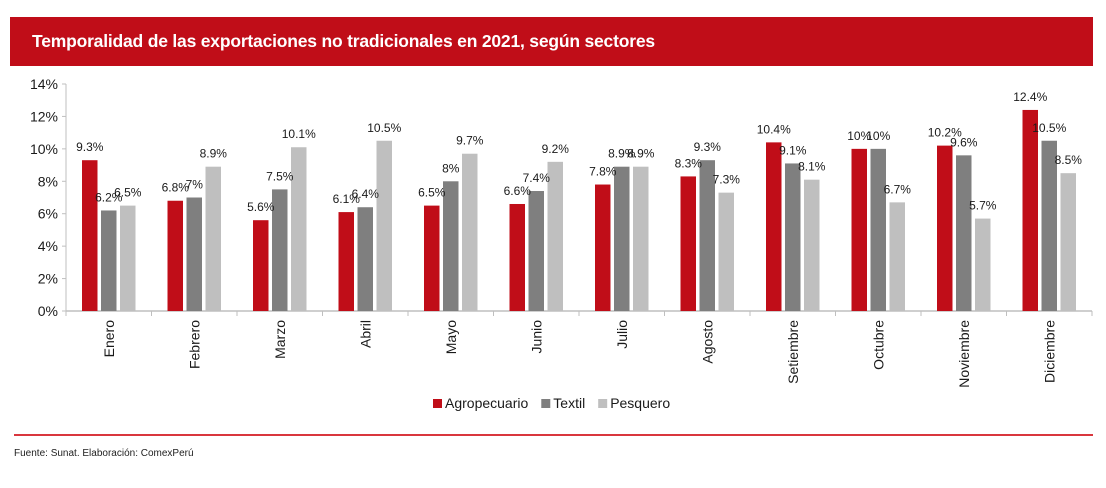 This screenshot has width=1106, height=488. Describe the element at coordinates (280, 176) in the screenshot. I see `data-label: 7.5%` at that location.